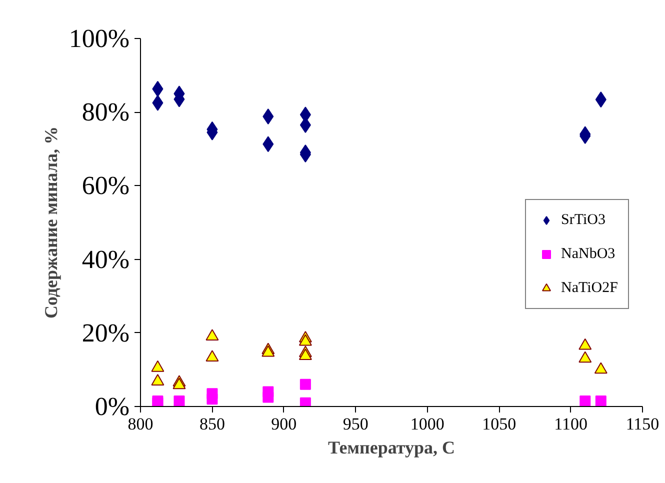 Image resolution: width=665 pixels, height=483 pixels. I want to click on y-tick-label: 100%, so click(99, 38).